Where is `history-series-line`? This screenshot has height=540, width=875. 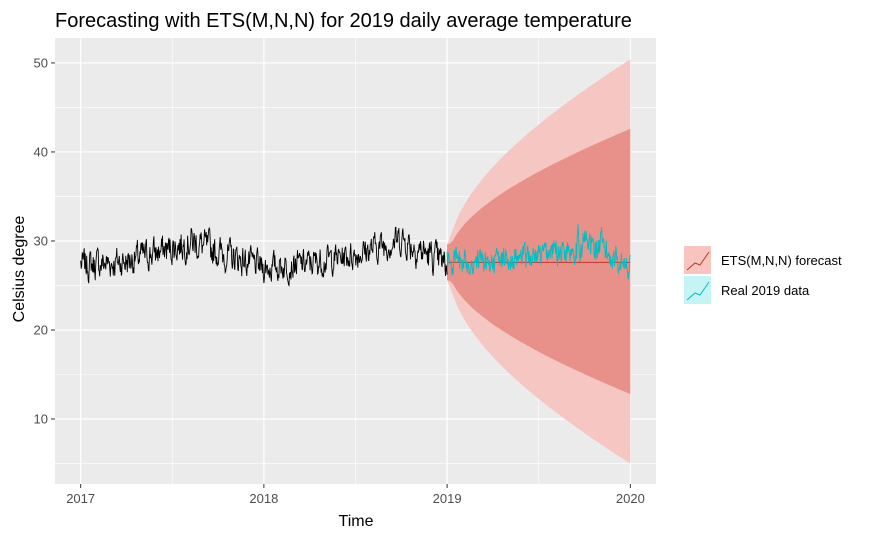
history-series-line is located at coordinates (264, 256).